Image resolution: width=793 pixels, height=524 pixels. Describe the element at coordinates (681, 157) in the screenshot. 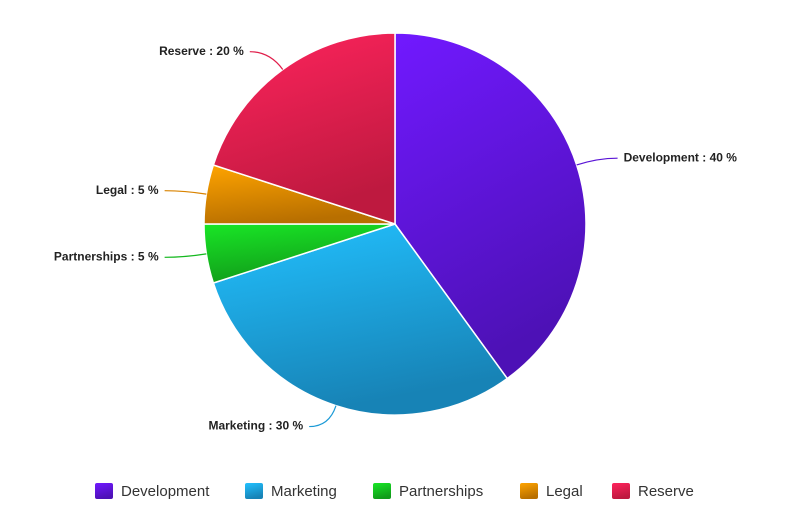

I see `data-label: Development : 40 %` at that location.